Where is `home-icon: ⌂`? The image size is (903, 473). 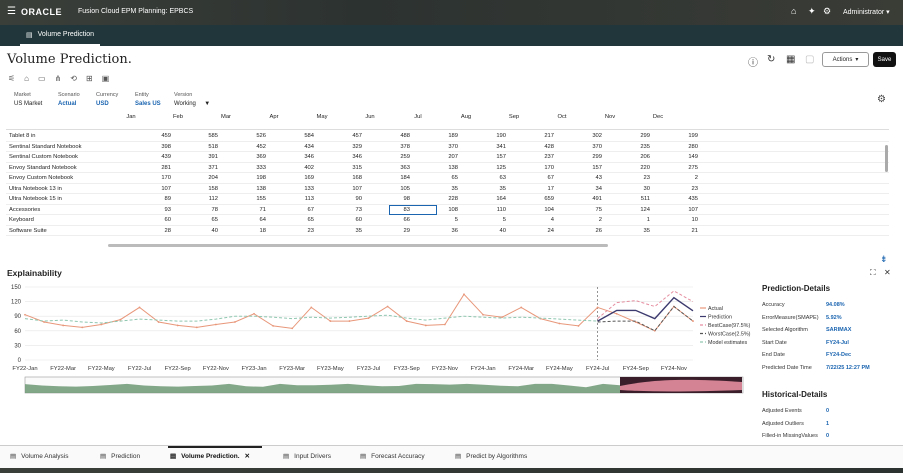 home-icon: ⌂ is located at coordinates (794, 11).